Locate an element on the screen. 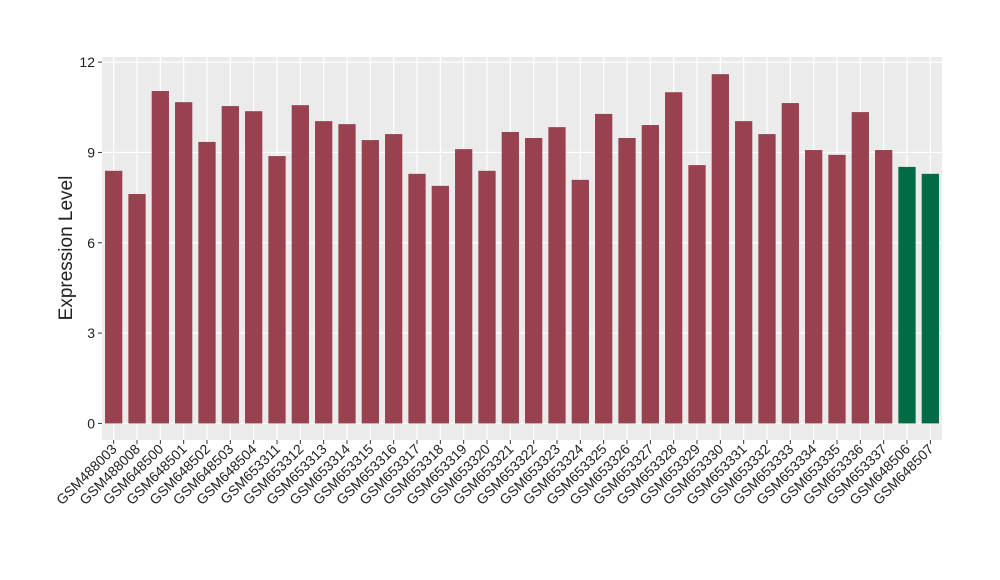 Image resolution: width=1000 pixels, height=580 pixels. y-tick-label: 12 is located at coordinates (87, 62).